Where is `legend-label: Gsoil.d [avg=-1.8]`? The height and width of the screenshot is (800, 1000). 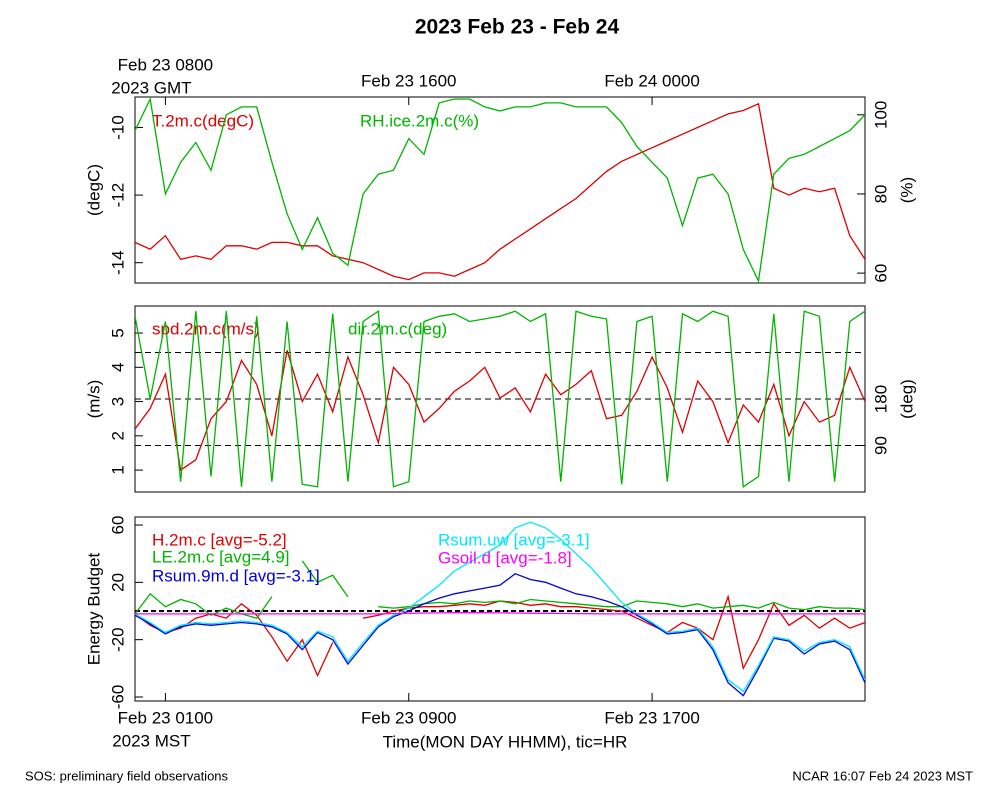
legend-label: Gsoil.d [avg=-1.8] is located at coordinates (505, 557).